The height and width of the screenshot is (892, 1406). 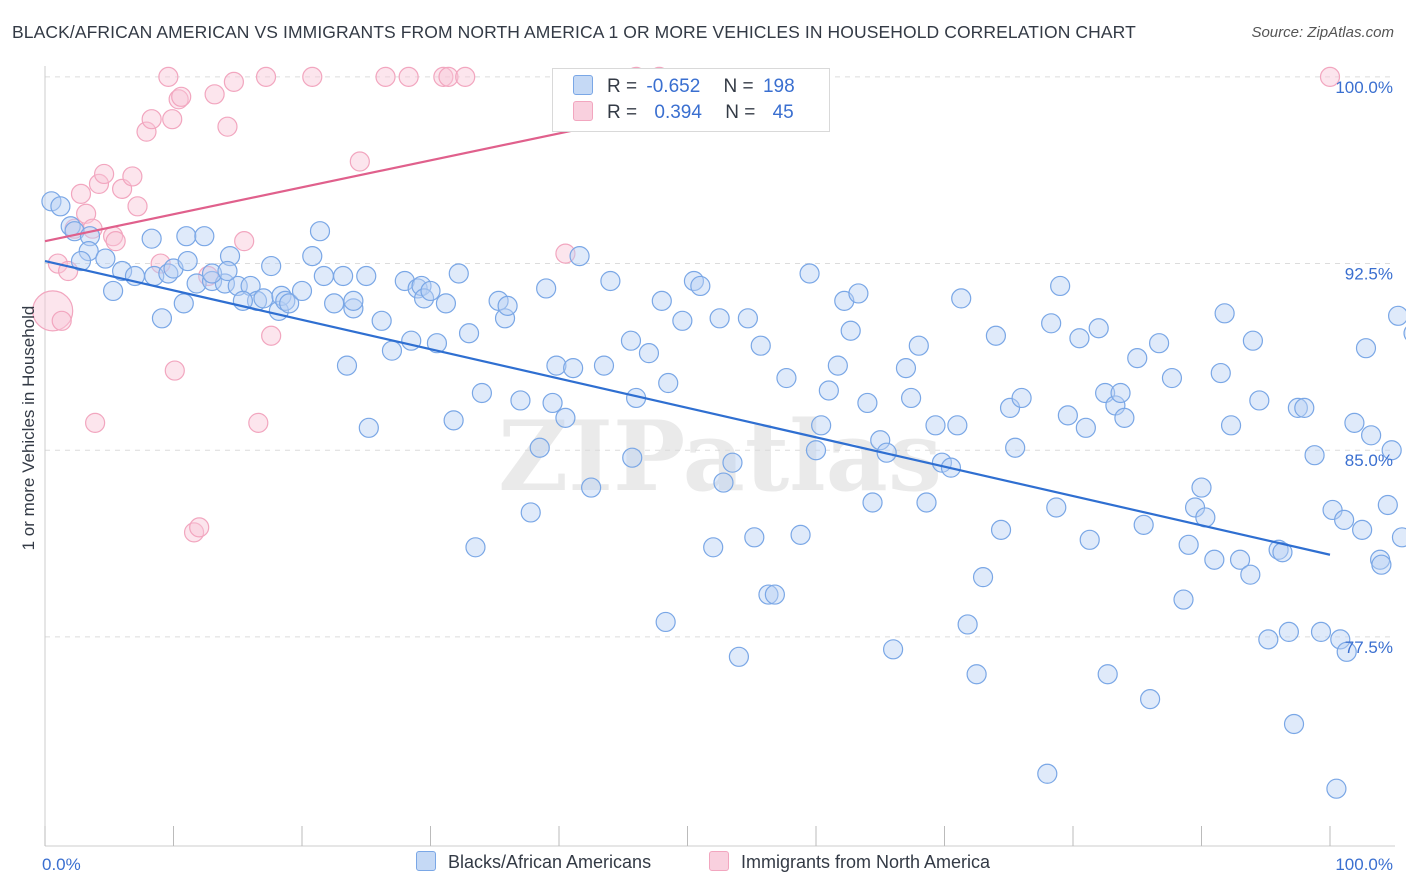 What do you see at coordinates (61, 864) in the screenshot?
I see `x-tick-label: 0.0%` at bounding box center [61, 864].